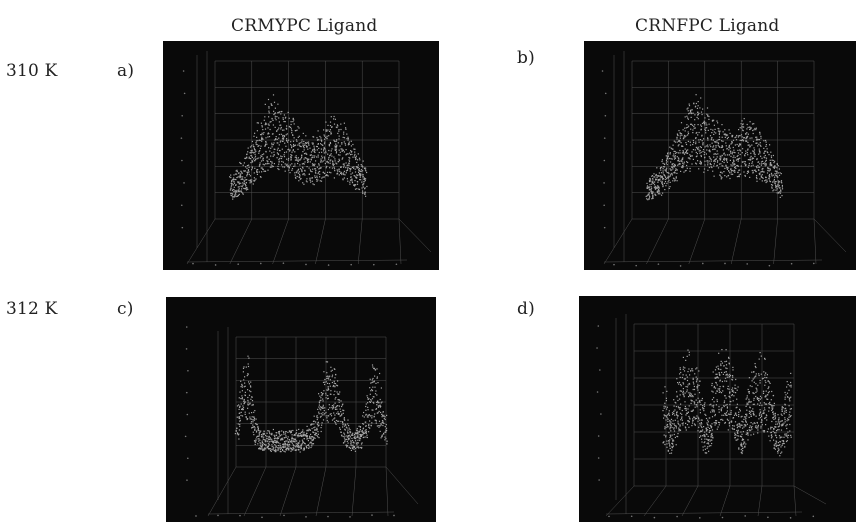 Image resolution: width=862 pixels, height=522 pixels. What do you see at coordinates (126, 71) in the screenshot?
I see `panel-label-a: a)` at bounding box center [126, 71].